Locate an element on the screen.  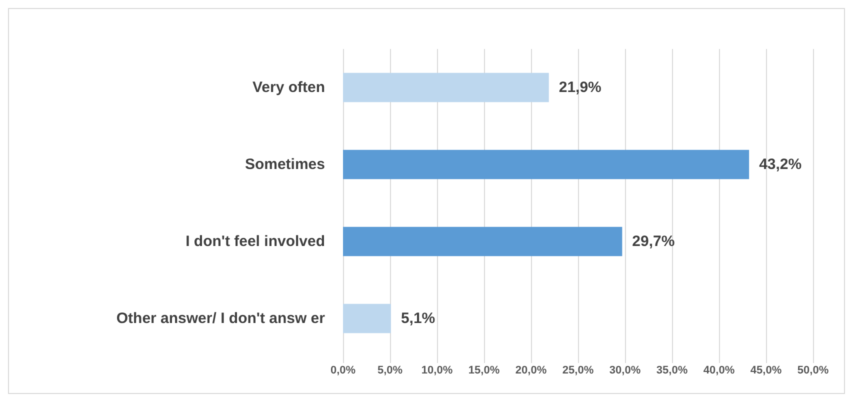
x-tick-label: 50,0% is located at coordinates (813, 370).